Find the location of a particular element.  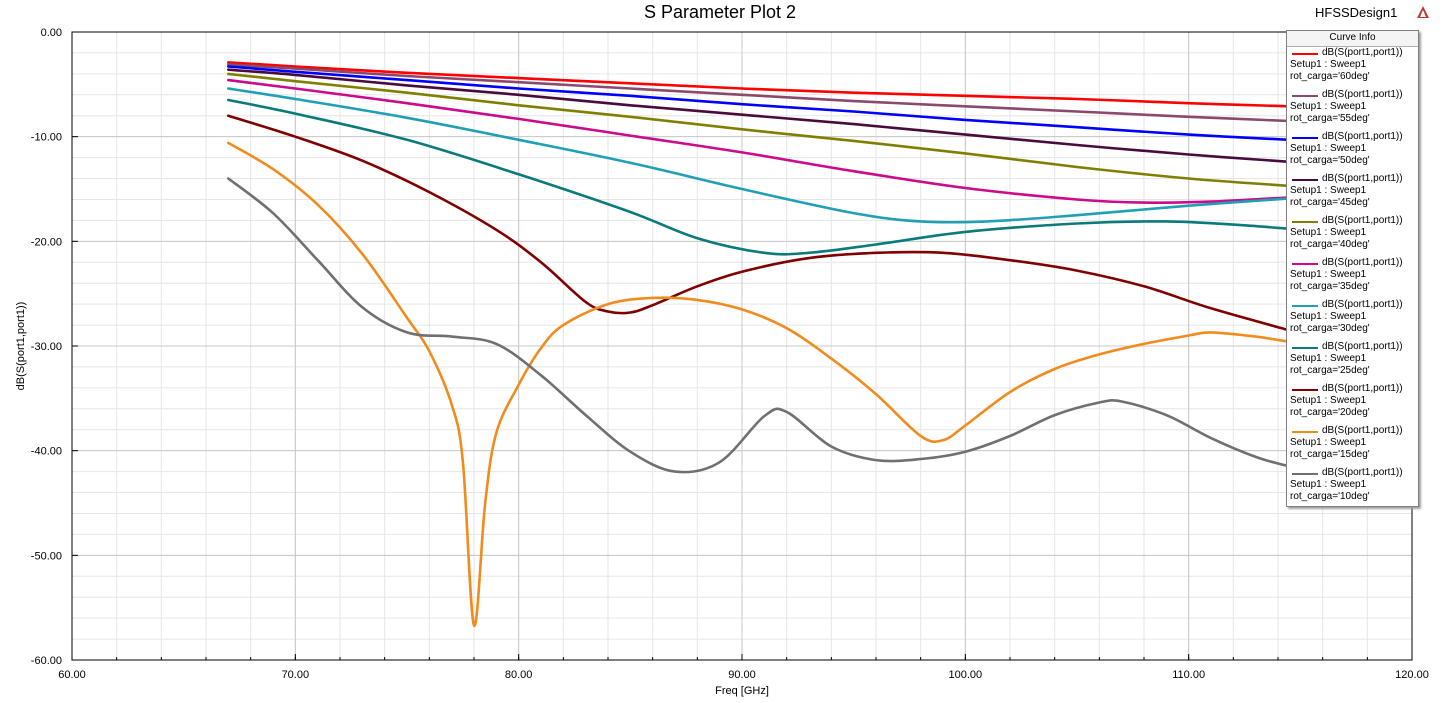

y-tick-label: 0.00 is located at coordinates (51, 33).